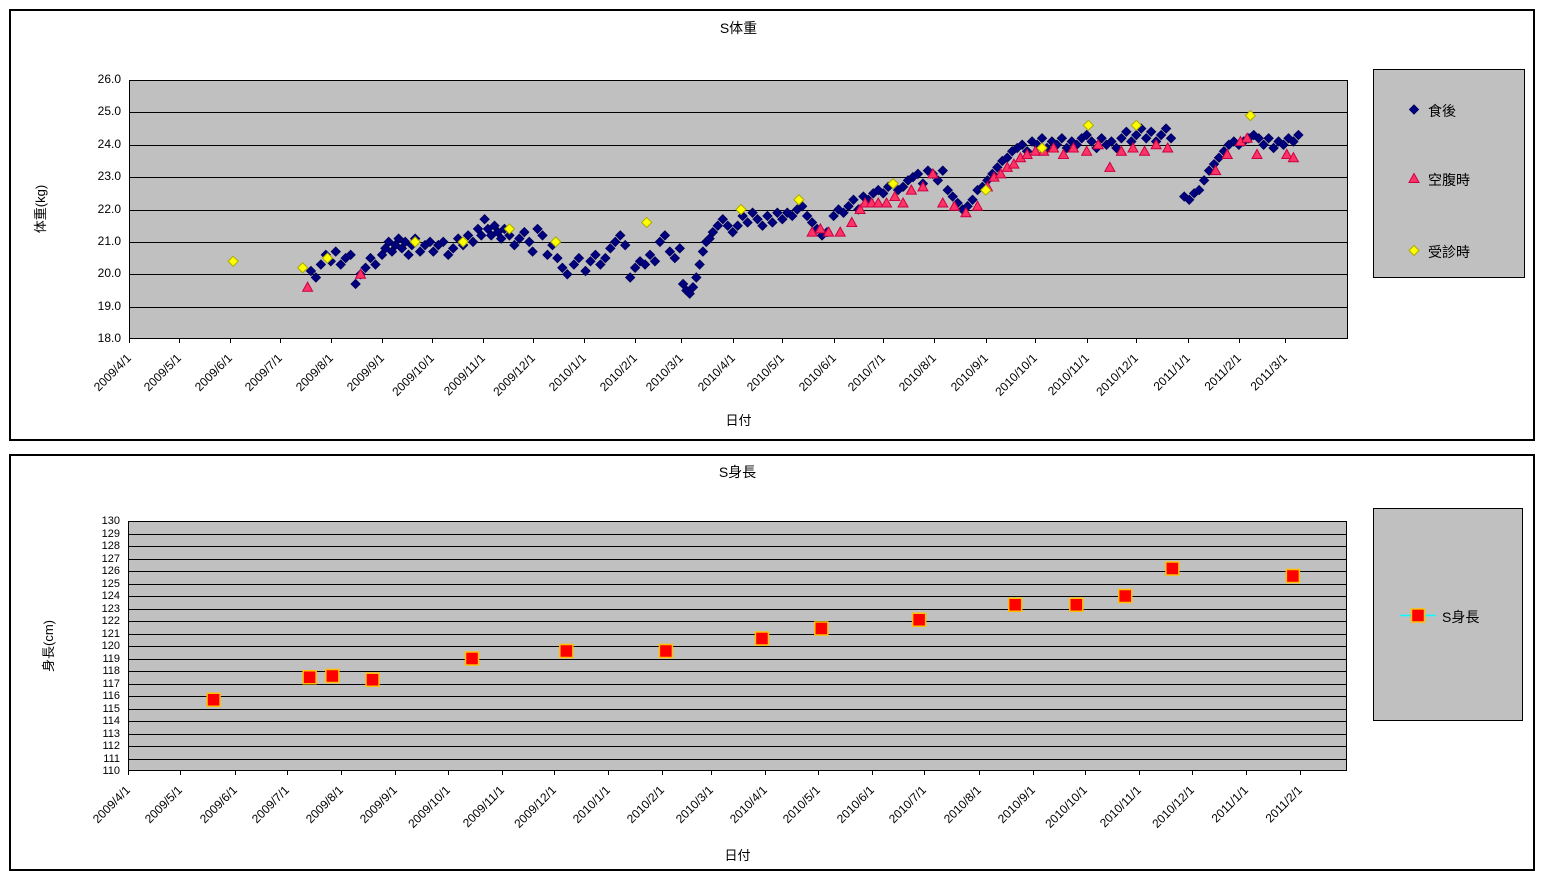 This screenshot has height=879, width=1544. Describe the element at coordinates (111, 683) in the screenshot. I see `y-tick-label: 117` at that location.